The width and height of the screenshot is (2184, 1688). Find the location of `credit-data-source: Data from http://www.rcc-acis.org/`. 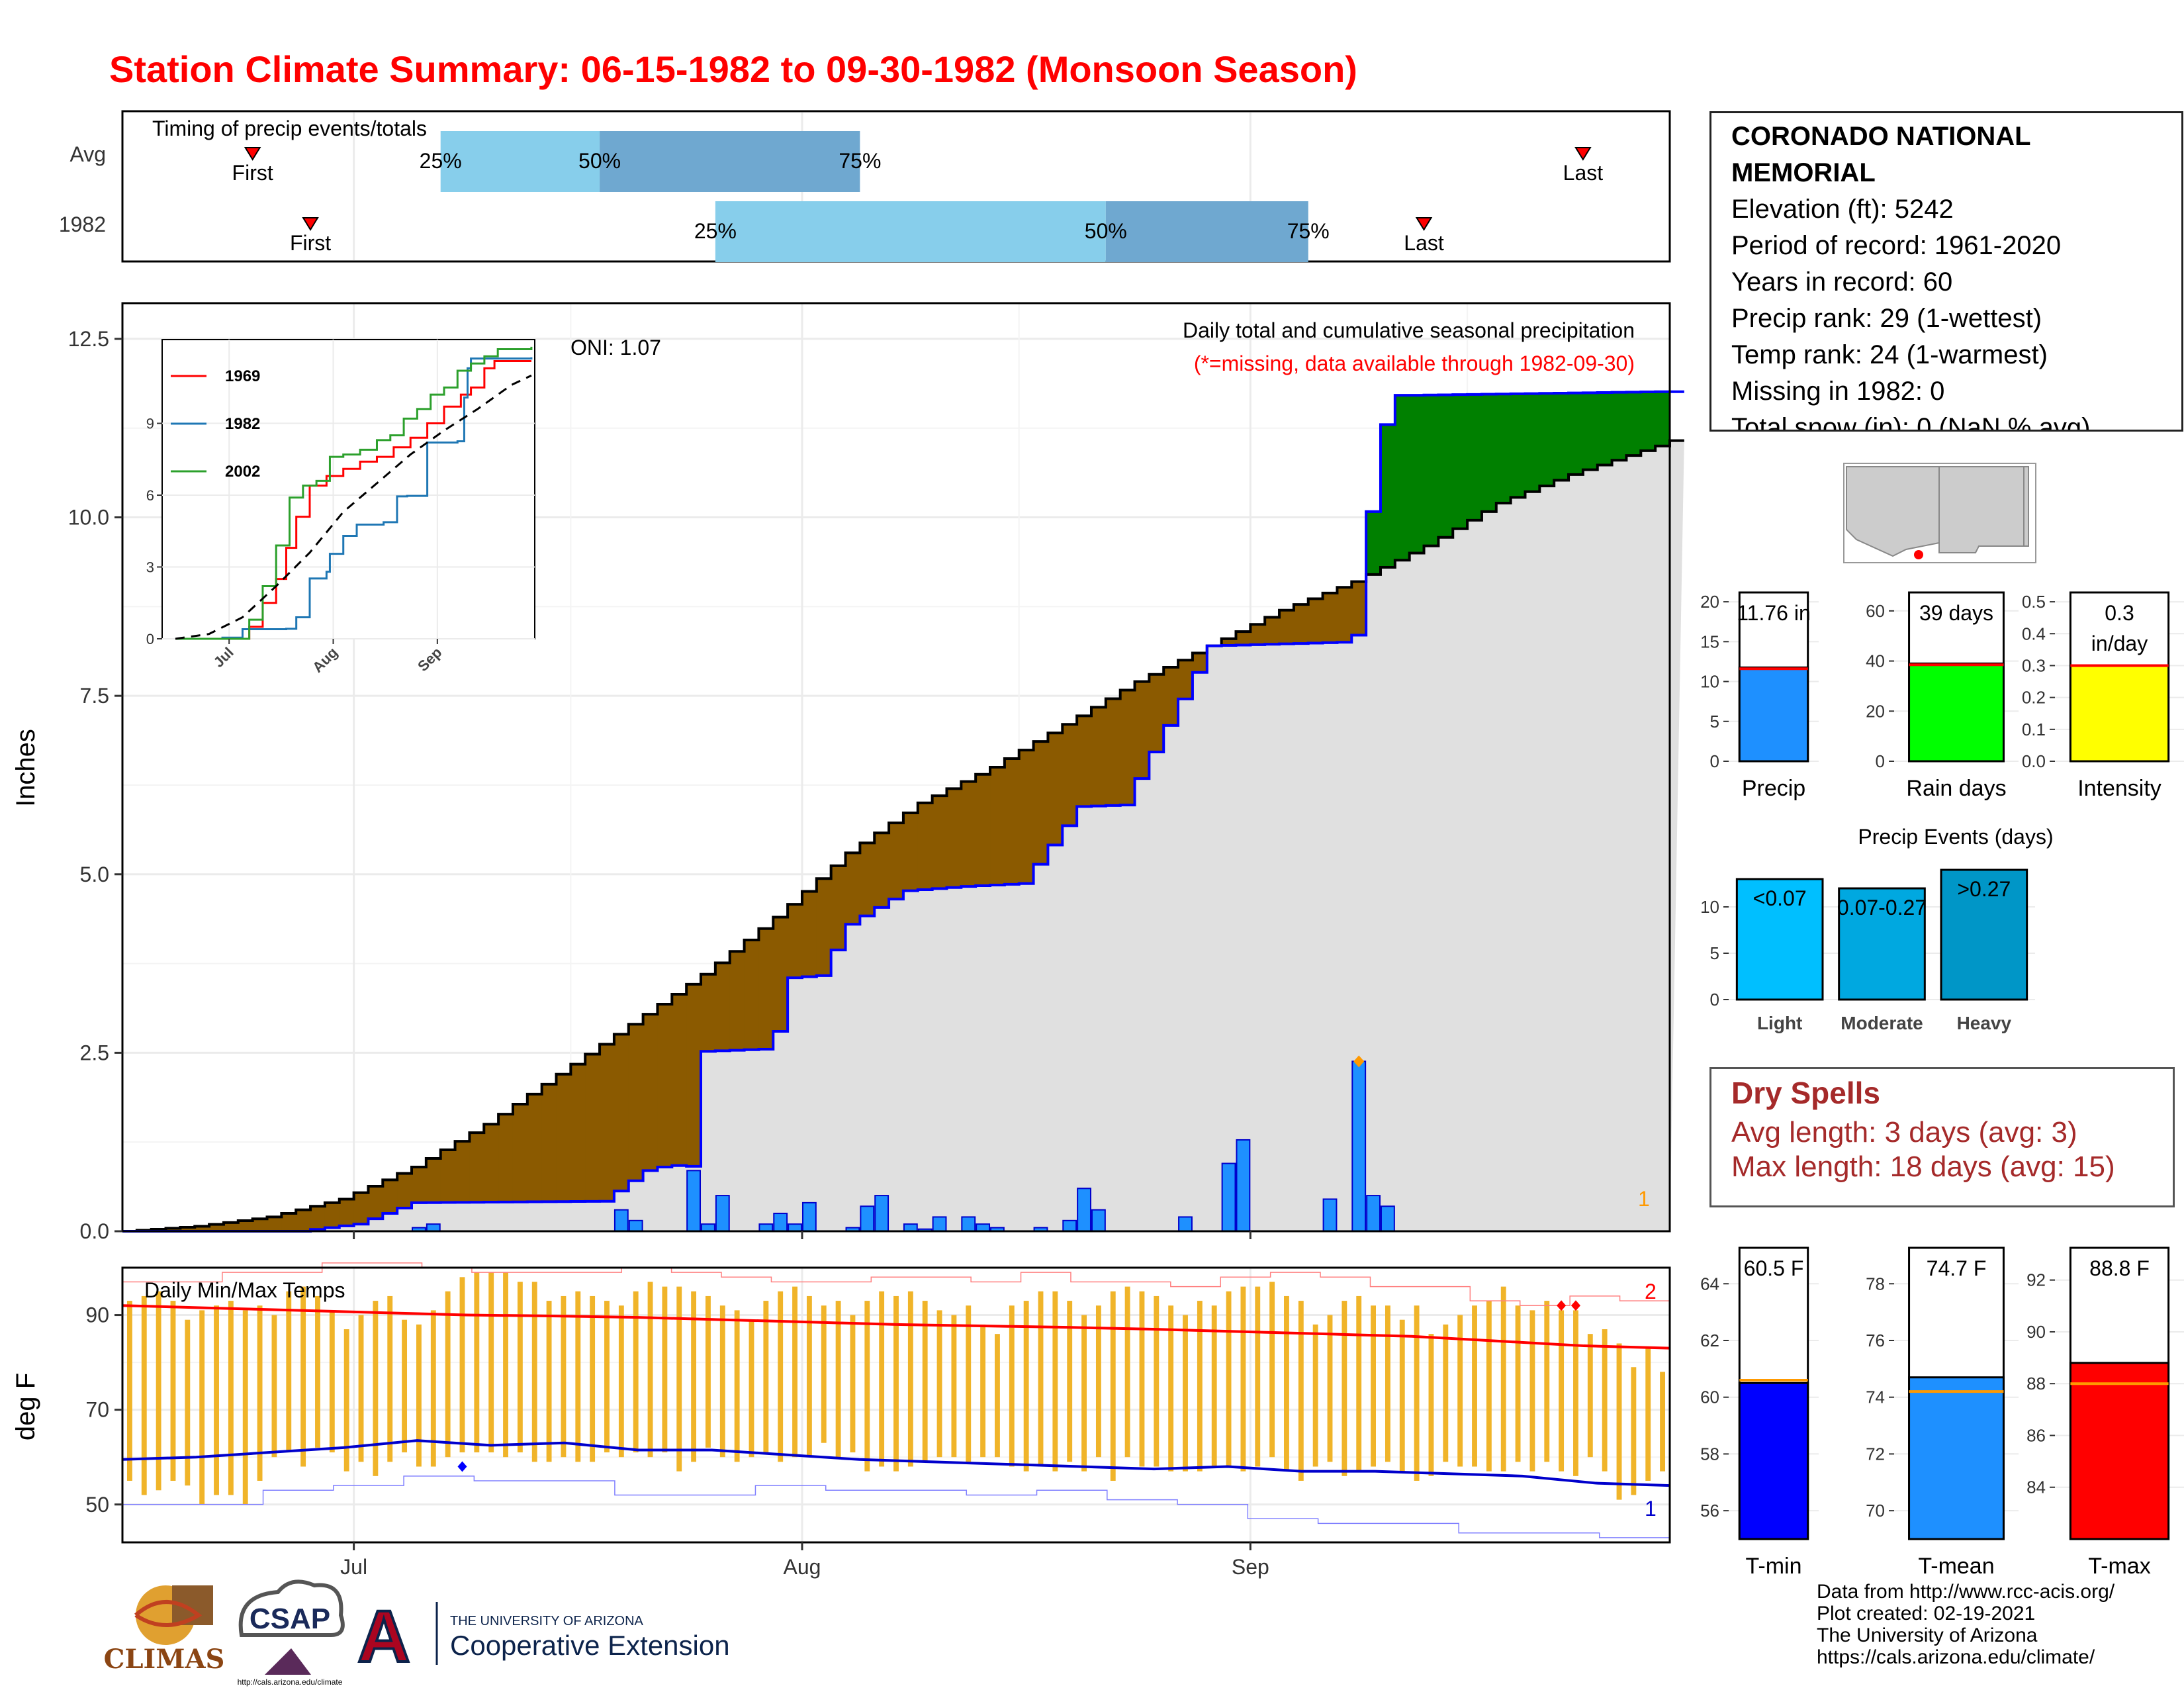

credit-data-source: Data from http://www.rcc-acis.org/ is located at coordinates (1966, 1592).